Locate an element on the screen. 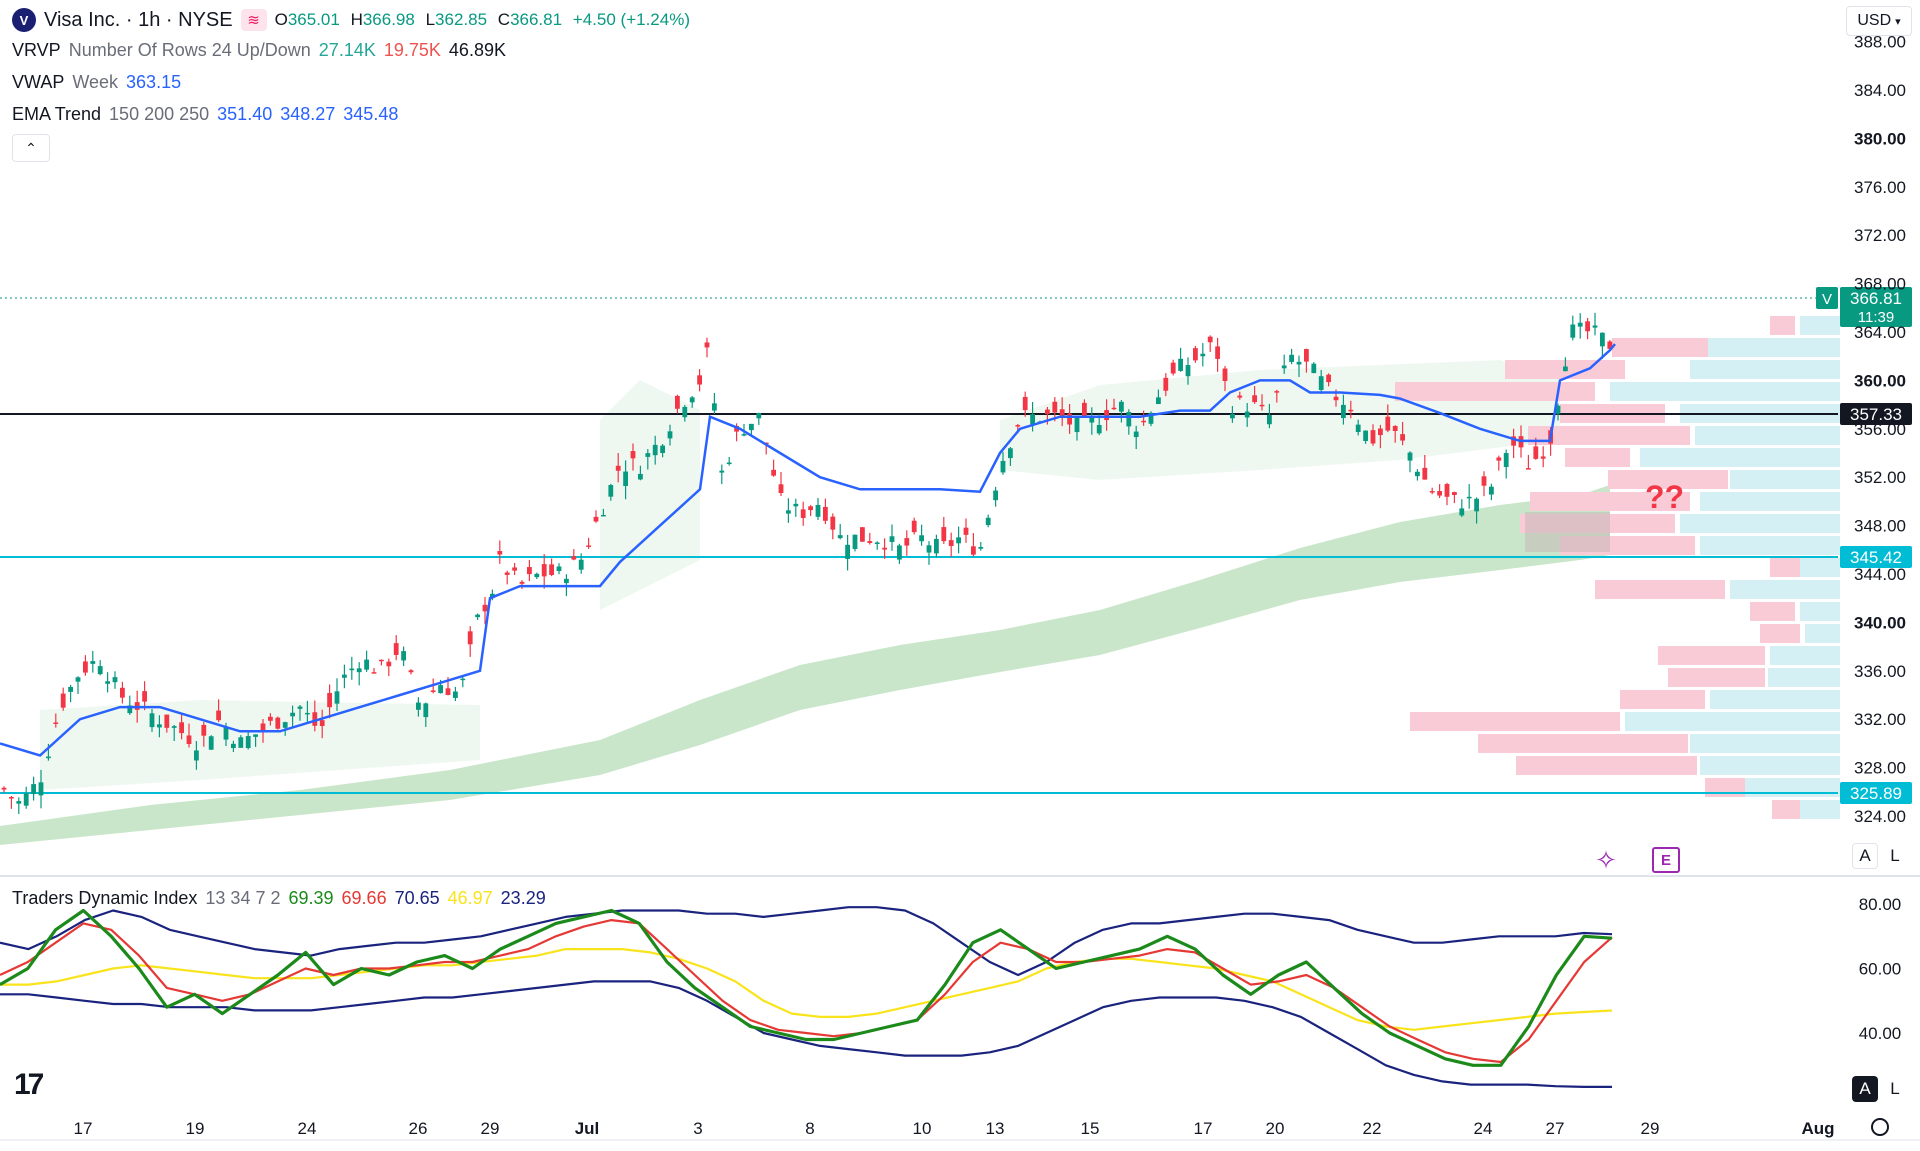 Image resolution: width=1920 pixels, height=1151 pixels. wave-icon: ≋ is located at coordinates (253, 20).